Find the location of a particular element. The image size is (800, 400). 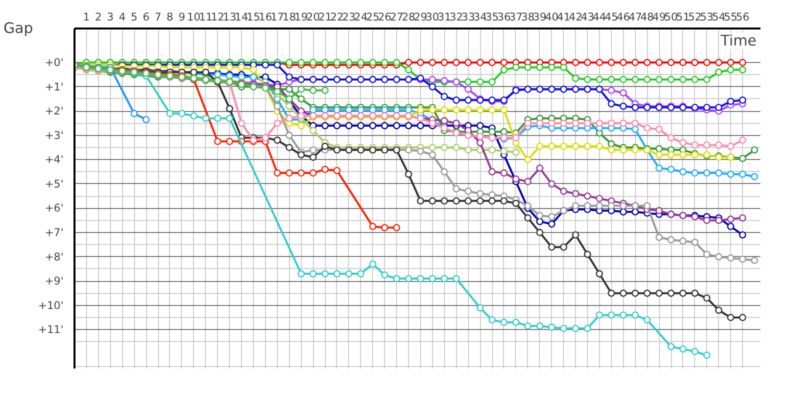

x-tick-label: 6 is located at coordinates (146, 17).